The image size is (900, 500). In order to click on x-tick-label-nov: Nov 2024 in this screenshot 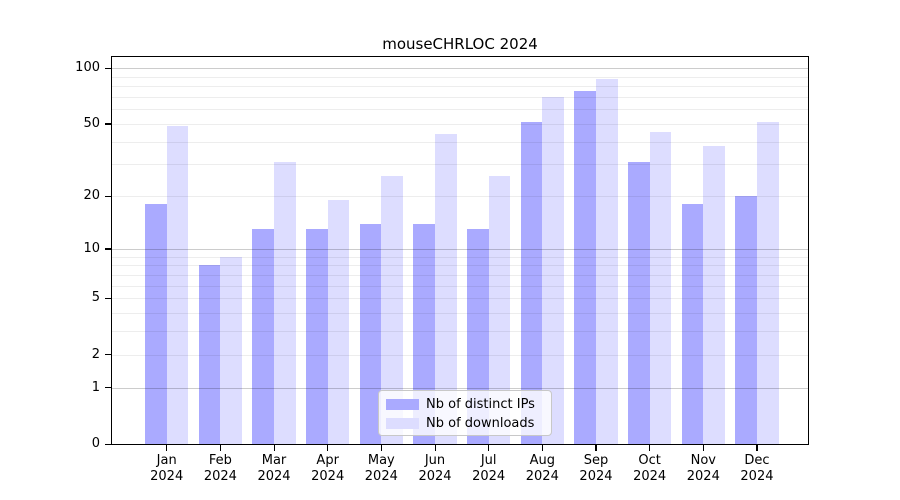, I will do `click(703, 469)`.